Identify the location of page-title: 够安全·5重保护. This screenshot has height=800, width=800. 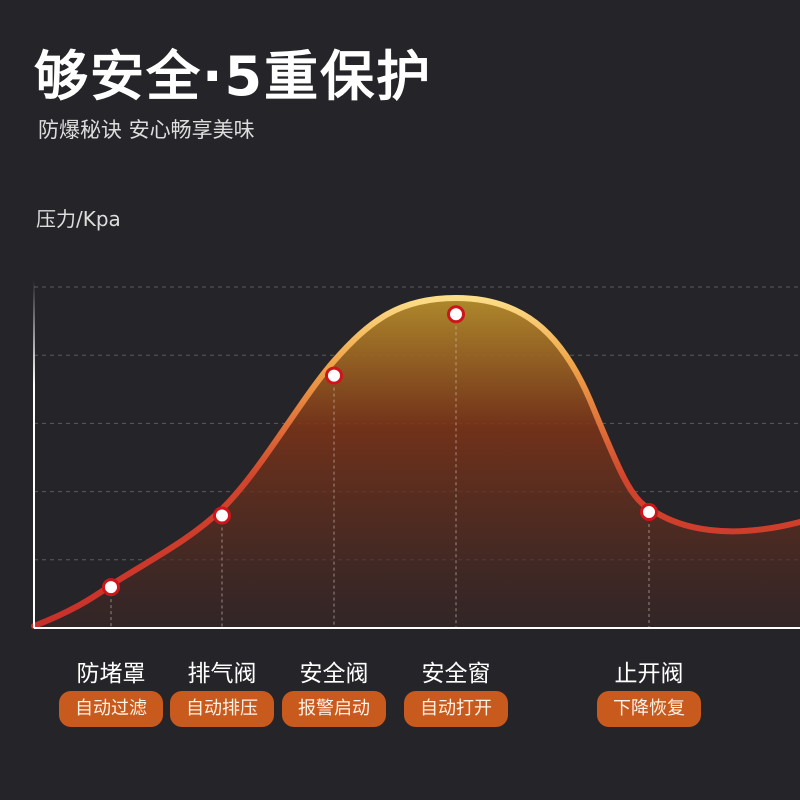
(233, 76).